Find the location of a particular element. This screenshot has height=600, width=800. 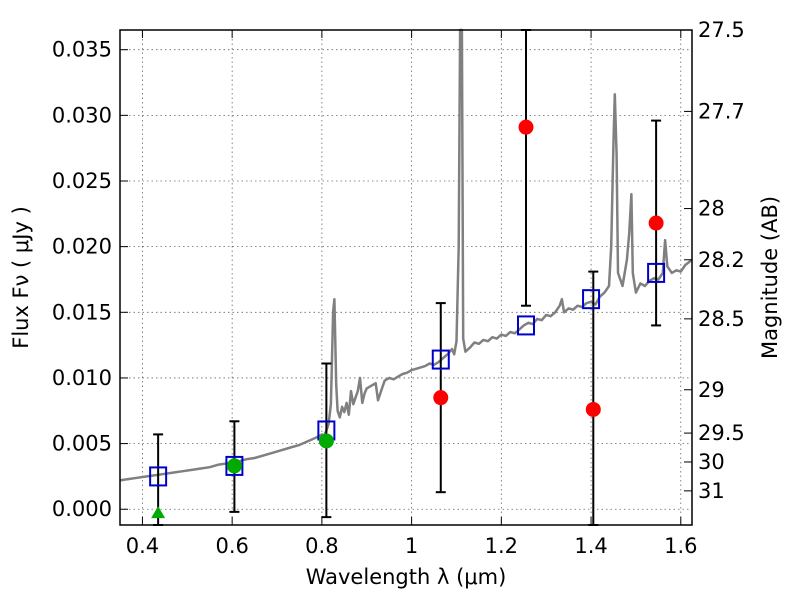

y2-tick-label: 31 is located at coordinates (711, 491).